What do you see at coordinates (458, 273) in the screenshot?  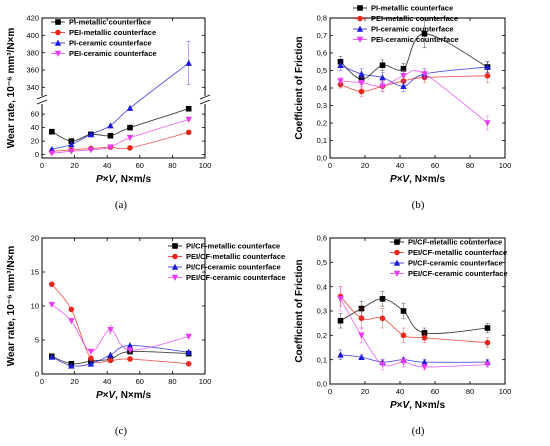 I see `legend-label: PEI/CF-ceramic counterface` at bounding box center [458, 273].